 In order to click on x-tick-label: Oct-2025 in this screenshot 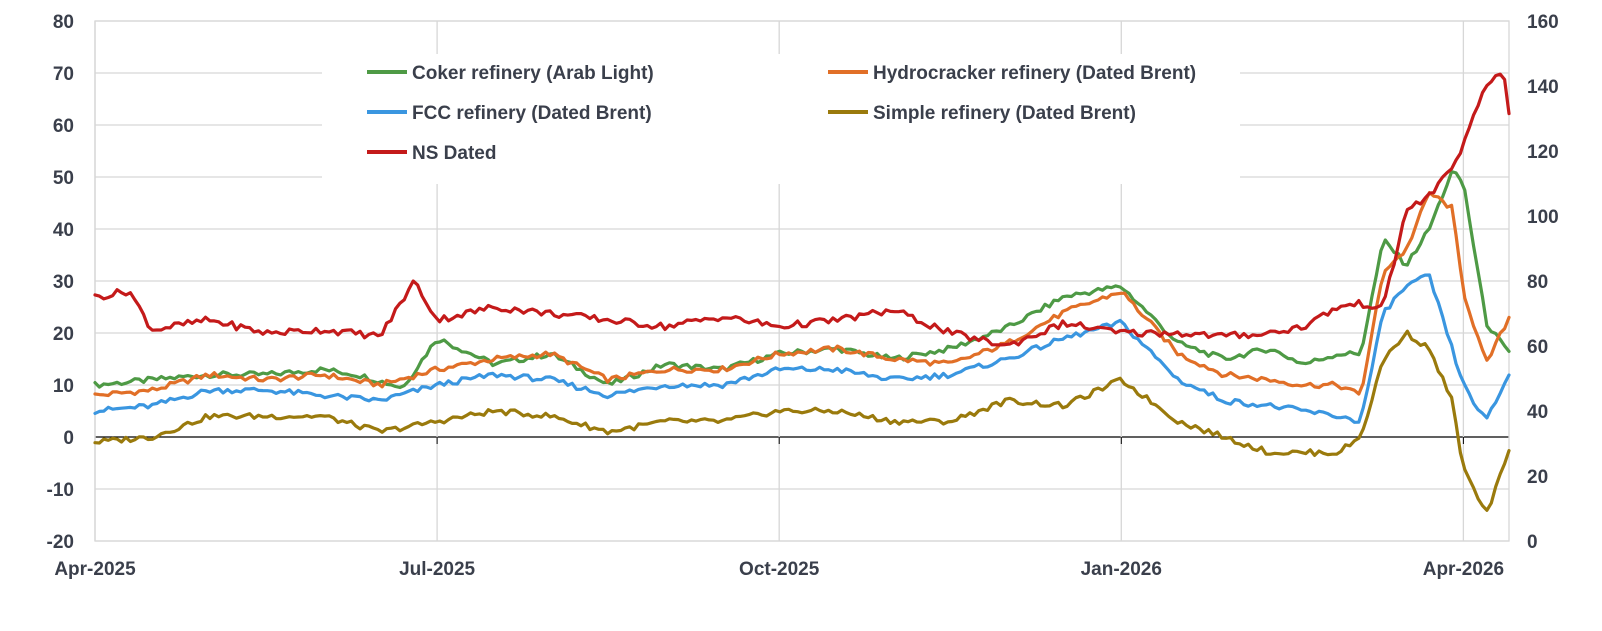, I will do `click(779, 569)`.